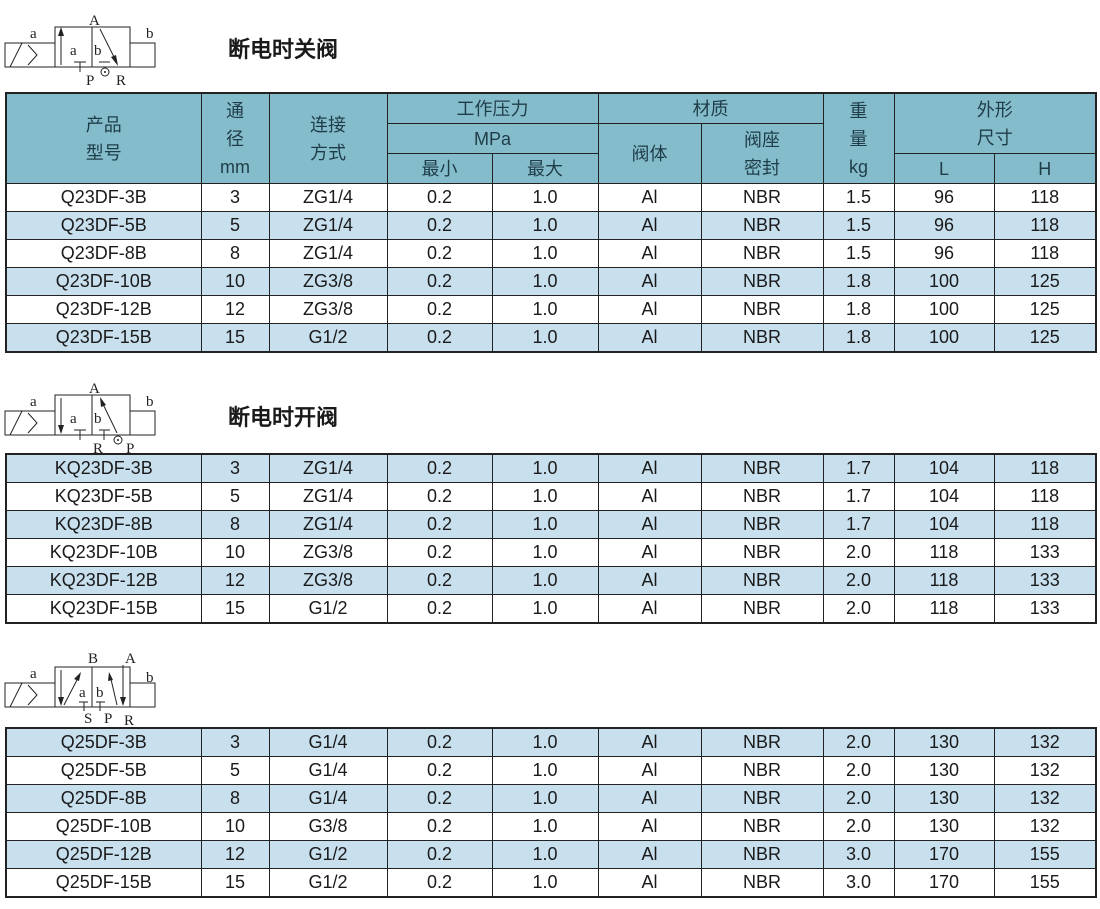 Image resolution: width=1100 pixels, height=909 pixels. Describe the element at coordinates (492, 108) in the screenshot. I see `header-pressure: 工作压力` at that location.